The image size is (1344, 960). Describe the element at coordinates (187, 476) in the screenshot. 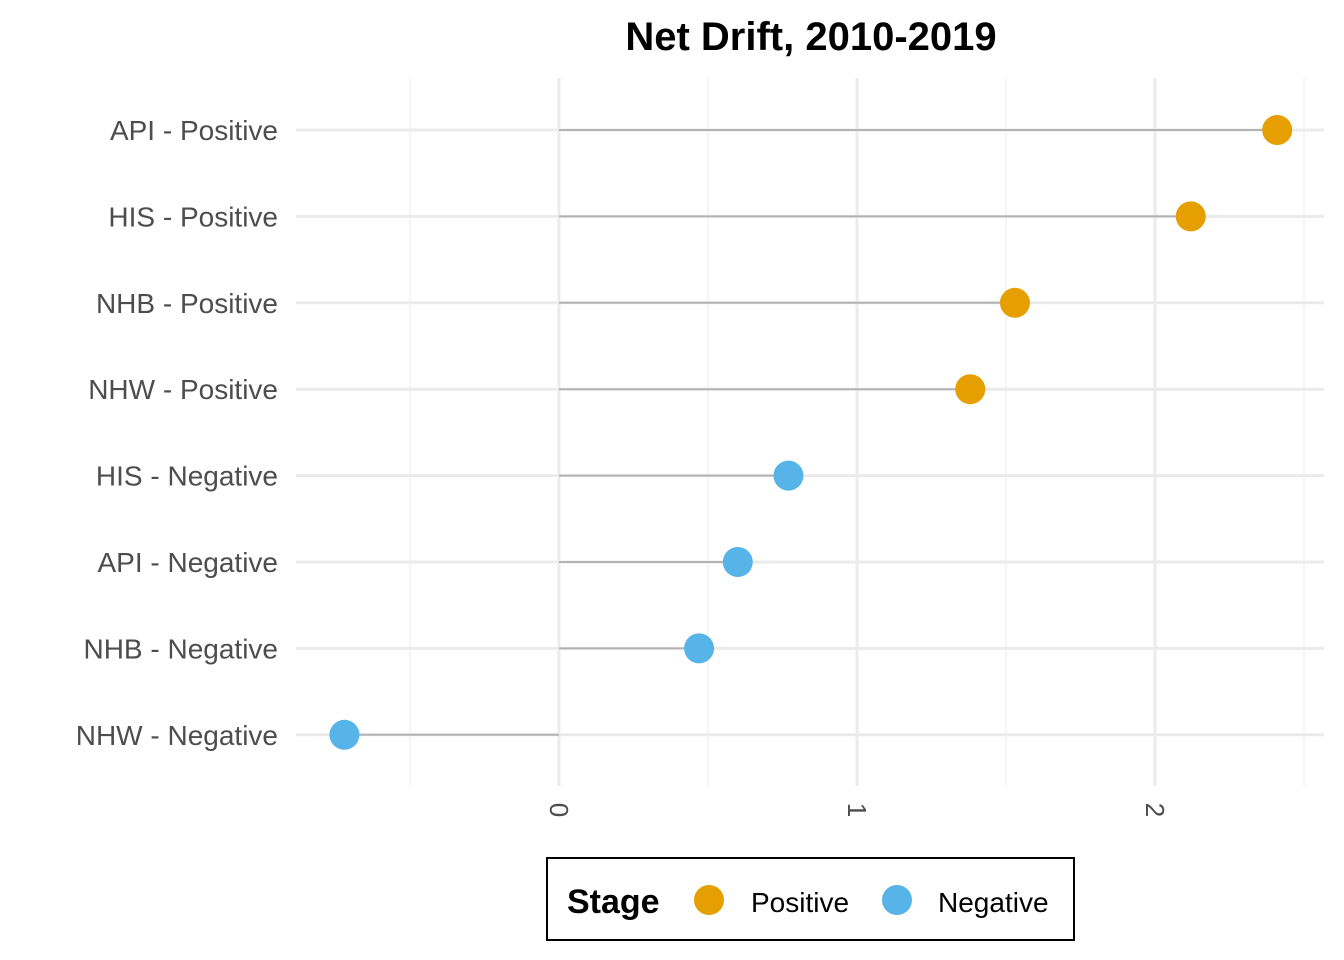

I see `y-tick-label: HIS - Negative` at that location.